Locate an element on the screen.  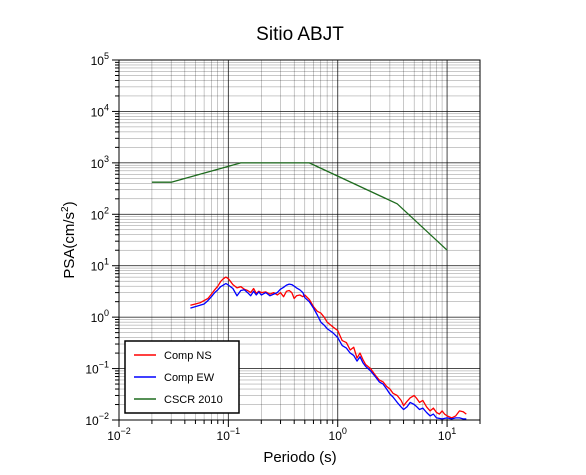
y-tick-label-exponent: 3 is located at coordinates (106, 159).